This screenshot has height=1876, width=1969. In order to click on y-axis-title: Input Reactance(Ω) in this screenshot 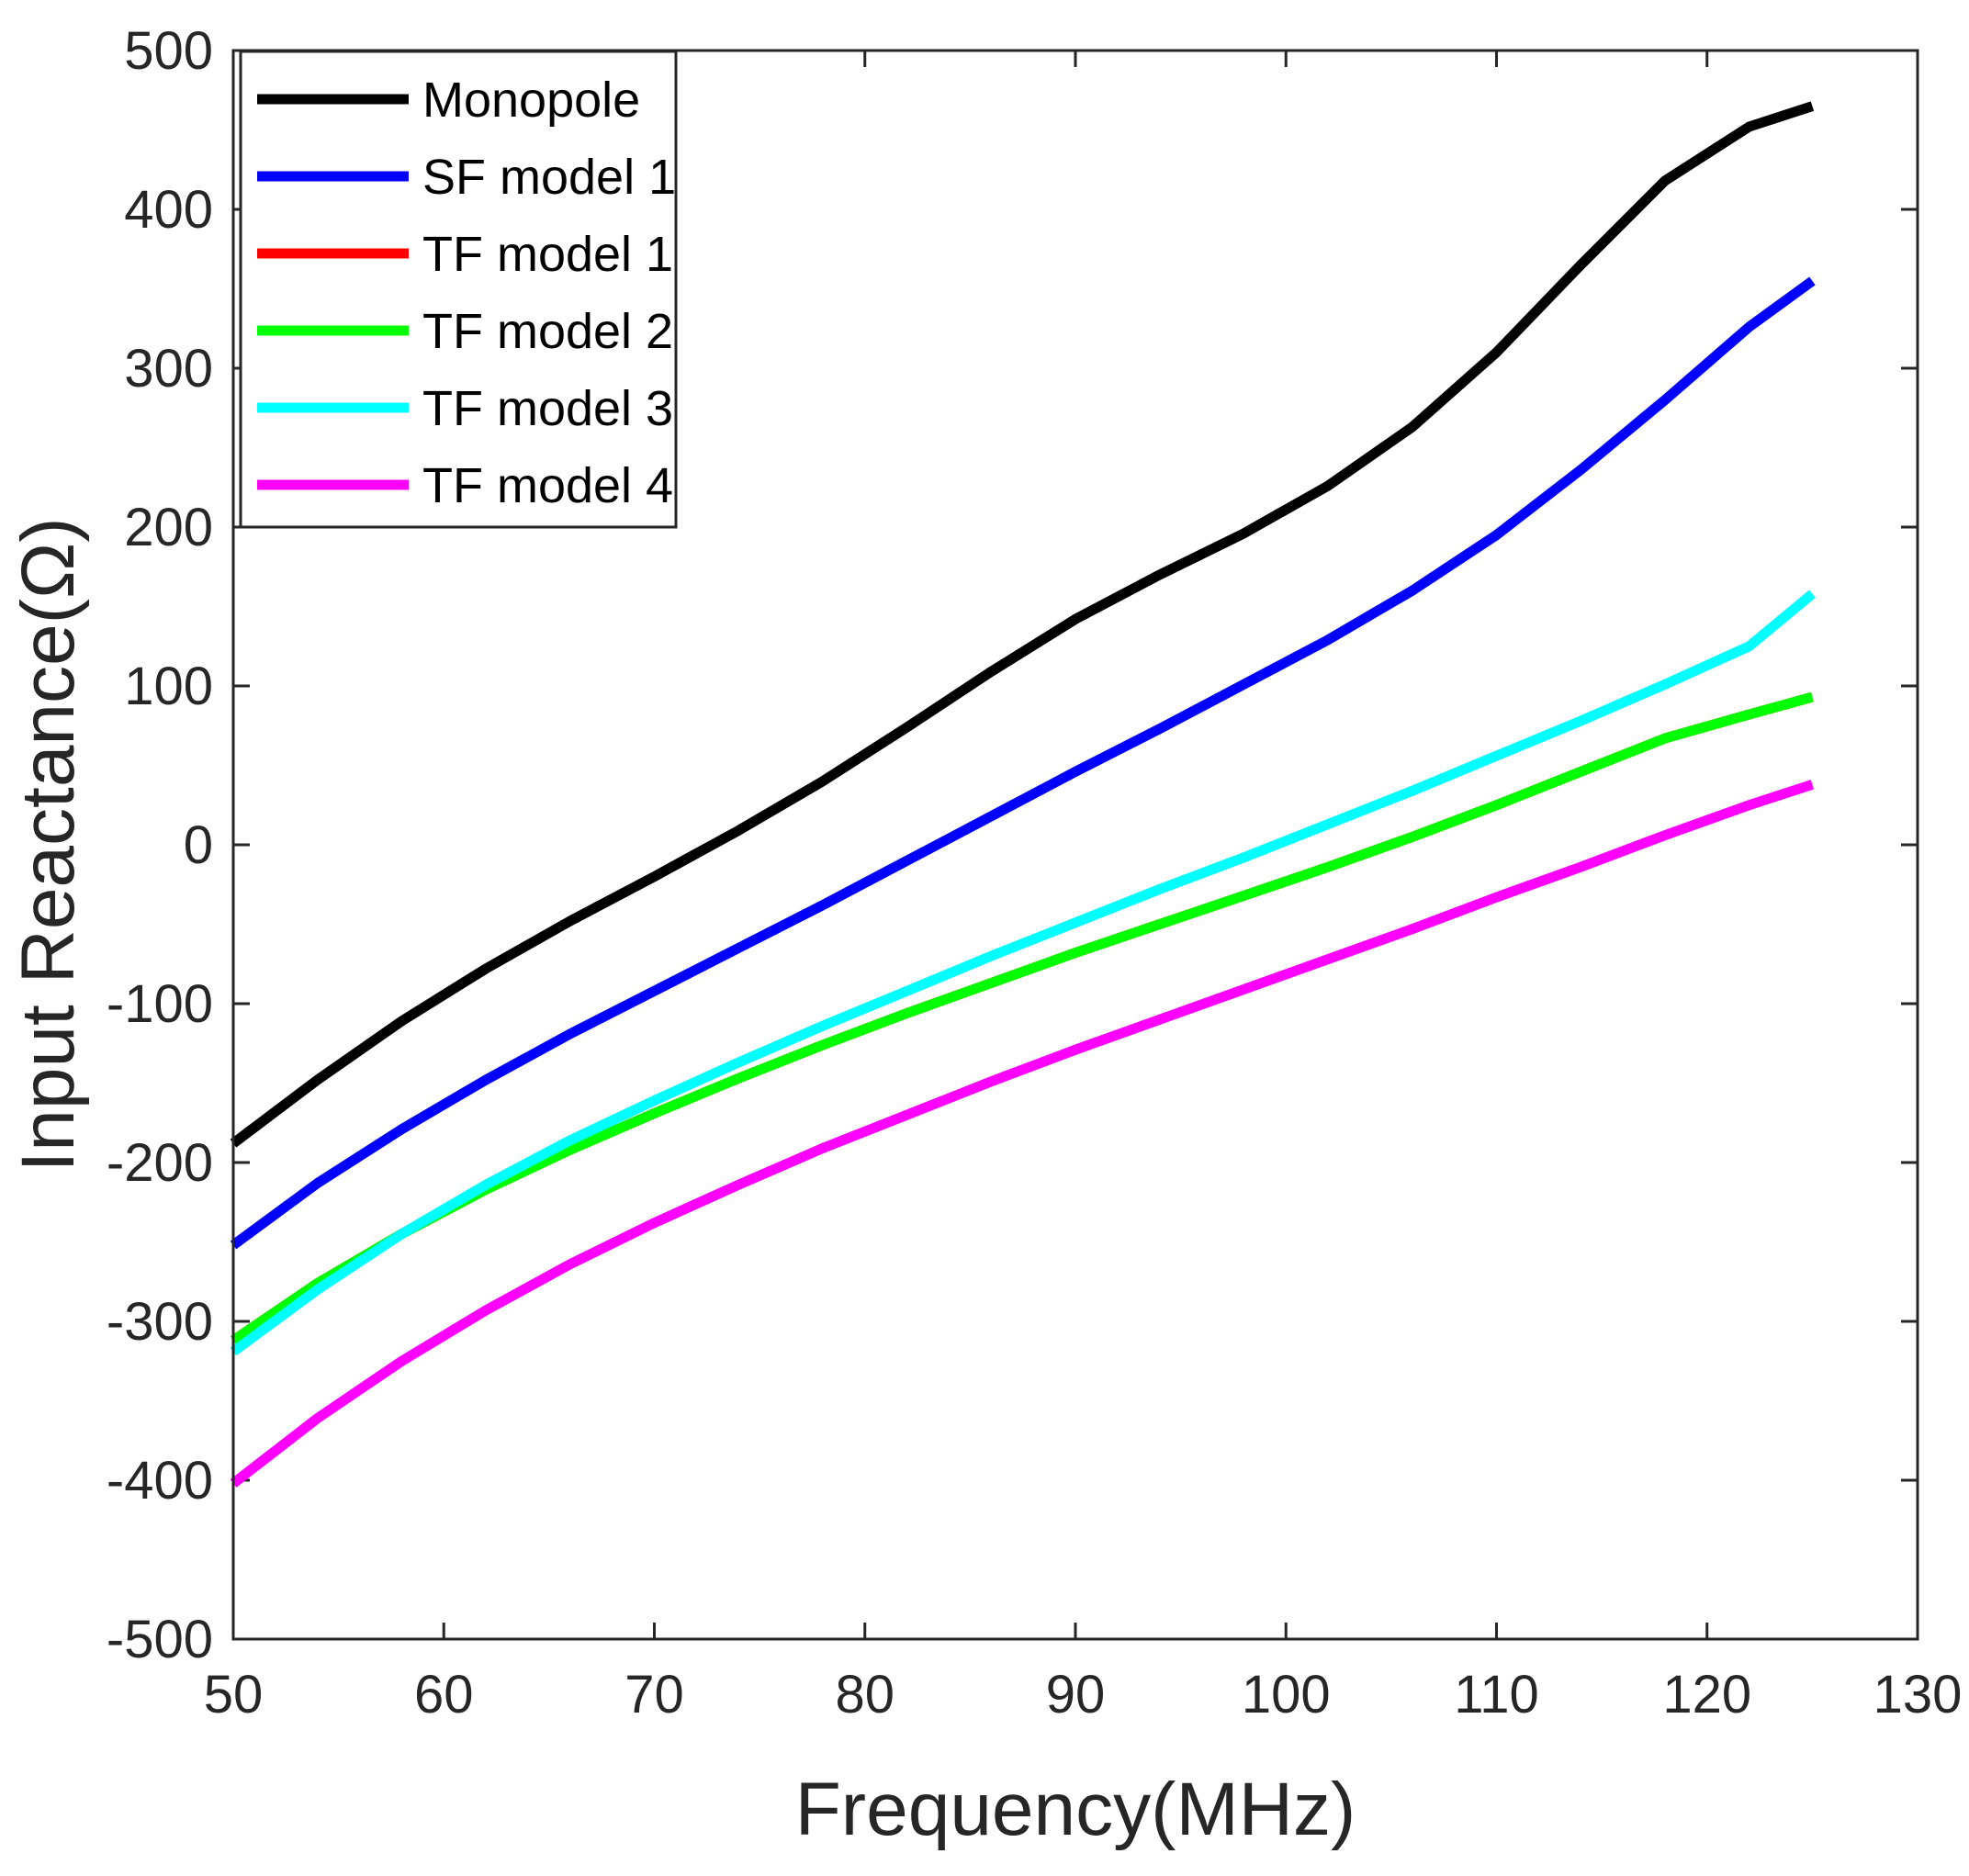, I will do `click(48, 844)`.